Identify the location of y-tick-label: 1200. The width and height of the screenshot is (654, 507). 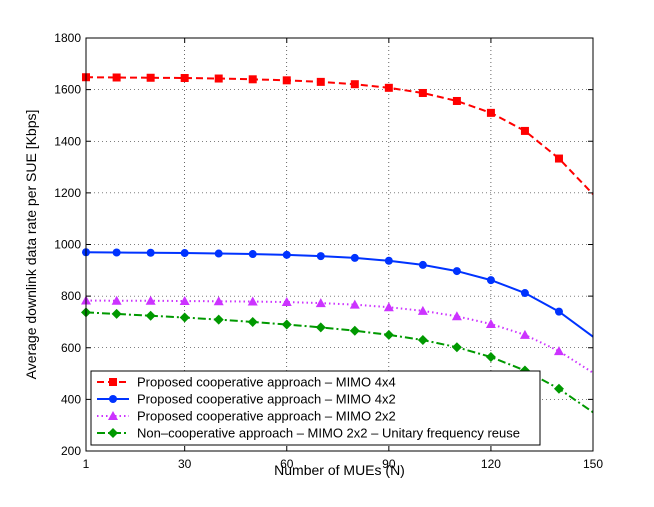
(67, 193).